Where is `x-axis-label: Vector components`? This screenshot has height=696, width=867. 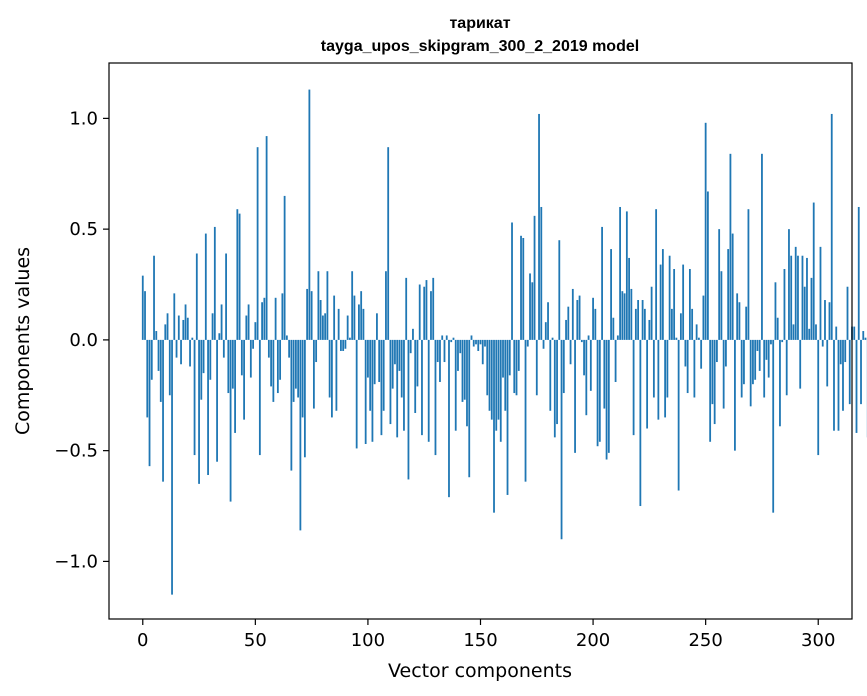
x-axis-label: Vector components is located at coordinates (480, 671).